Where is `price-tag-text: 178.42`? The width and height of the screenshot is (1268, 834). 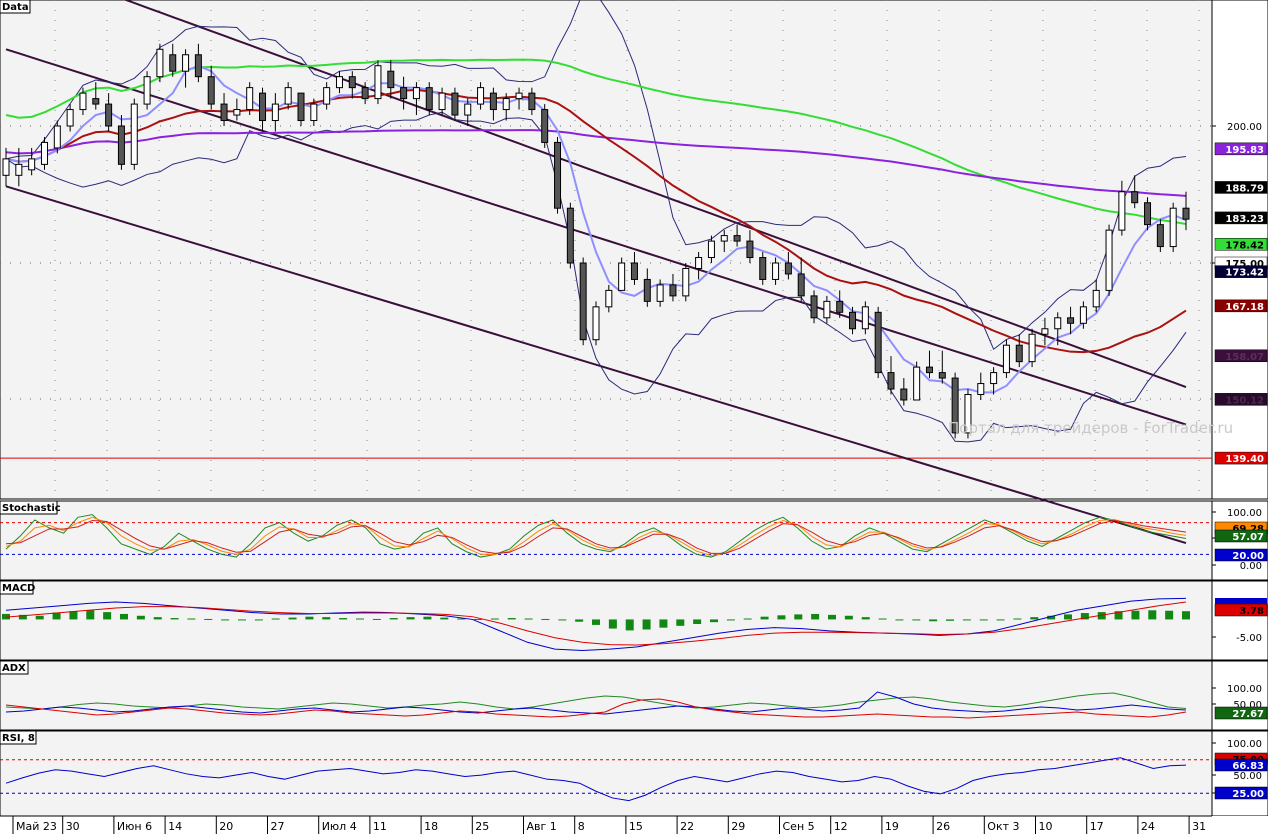 price-tag-text: 178.42 is located at coordinates (1244, 245).